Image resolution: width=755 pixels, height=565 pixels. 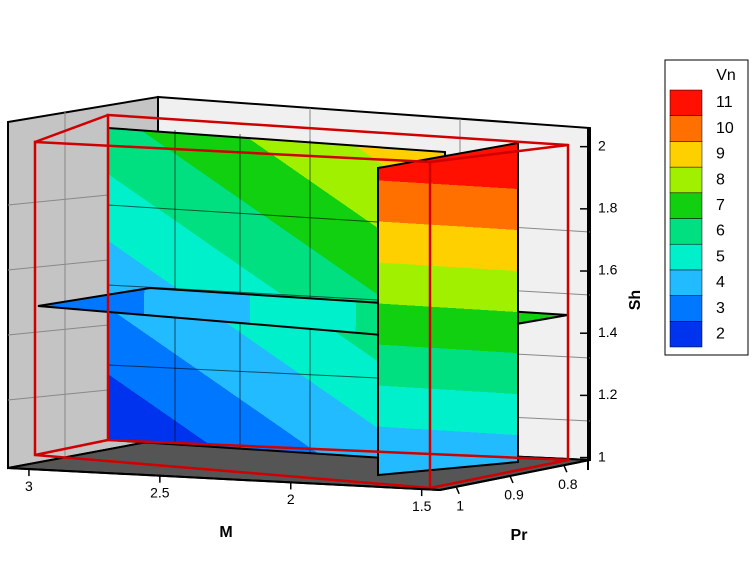 I want to click on legend-label: 2, so click(x=720, y=334).